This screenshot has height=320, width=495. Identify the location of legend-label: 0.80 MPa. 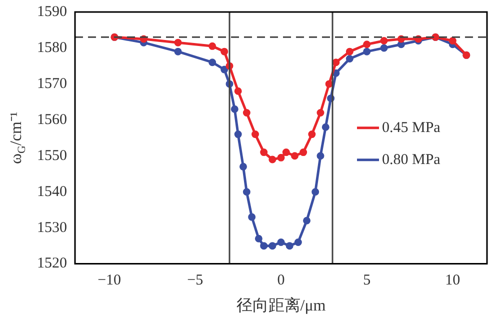
(411, 160).